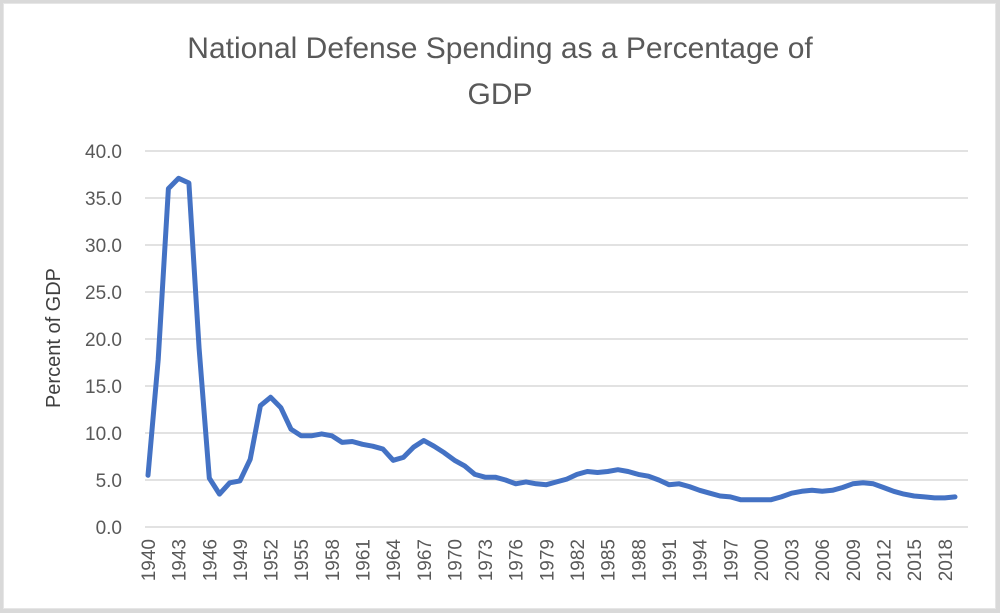  I want to click on x-tick-label: 1946, so click(210, 560).